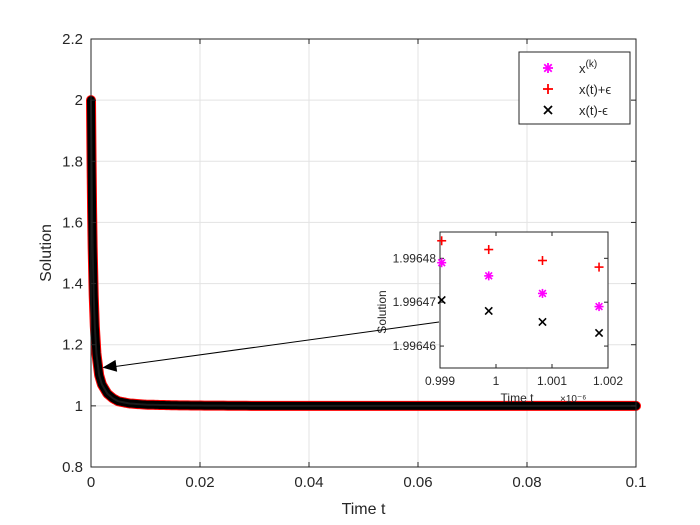 The width and height of the screenshot is (700, 525). Describe the element at coordinates (79, 100) in the screenshot. I see `y-tick-label: 2` at that location.